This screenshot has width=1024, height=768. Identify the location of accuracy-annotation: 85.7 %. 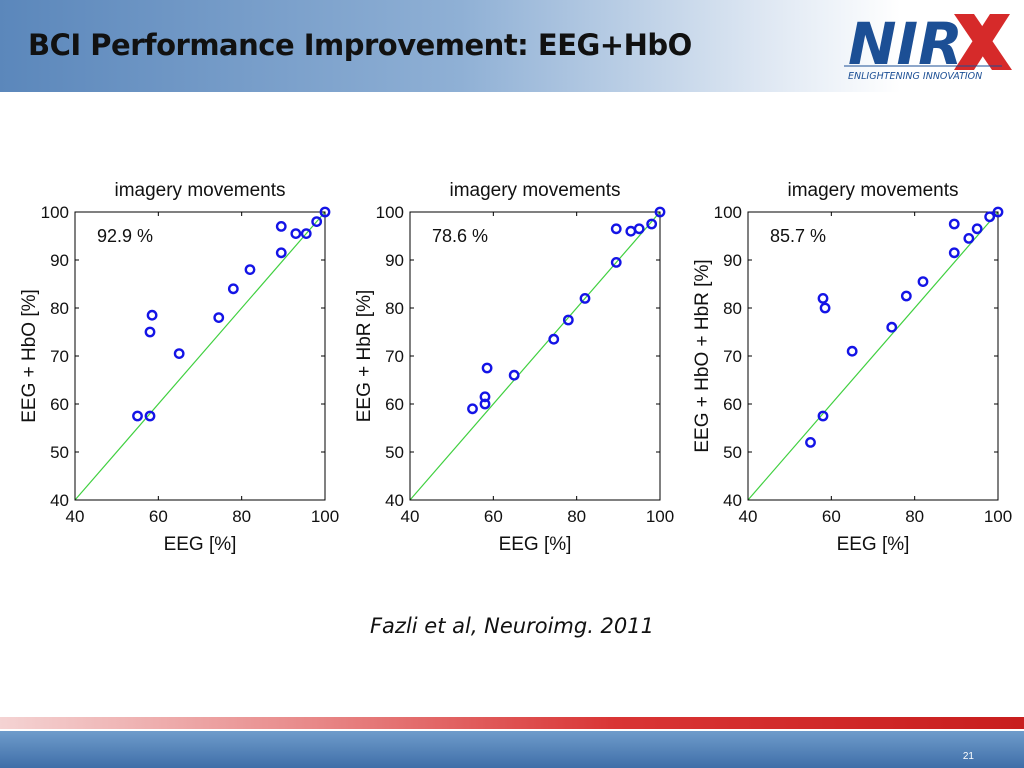
(798, 236).